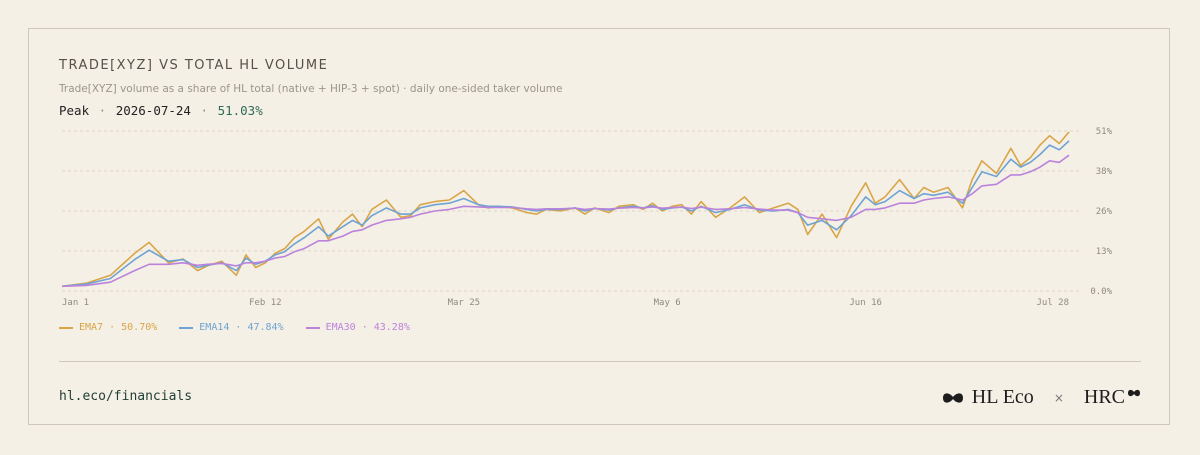 The image size is (1200, 455). What do you see at coordinates (126, 396) in the screenshot?
I see `footer-url: hl.eco/financials` at bounding box center [126, 396].